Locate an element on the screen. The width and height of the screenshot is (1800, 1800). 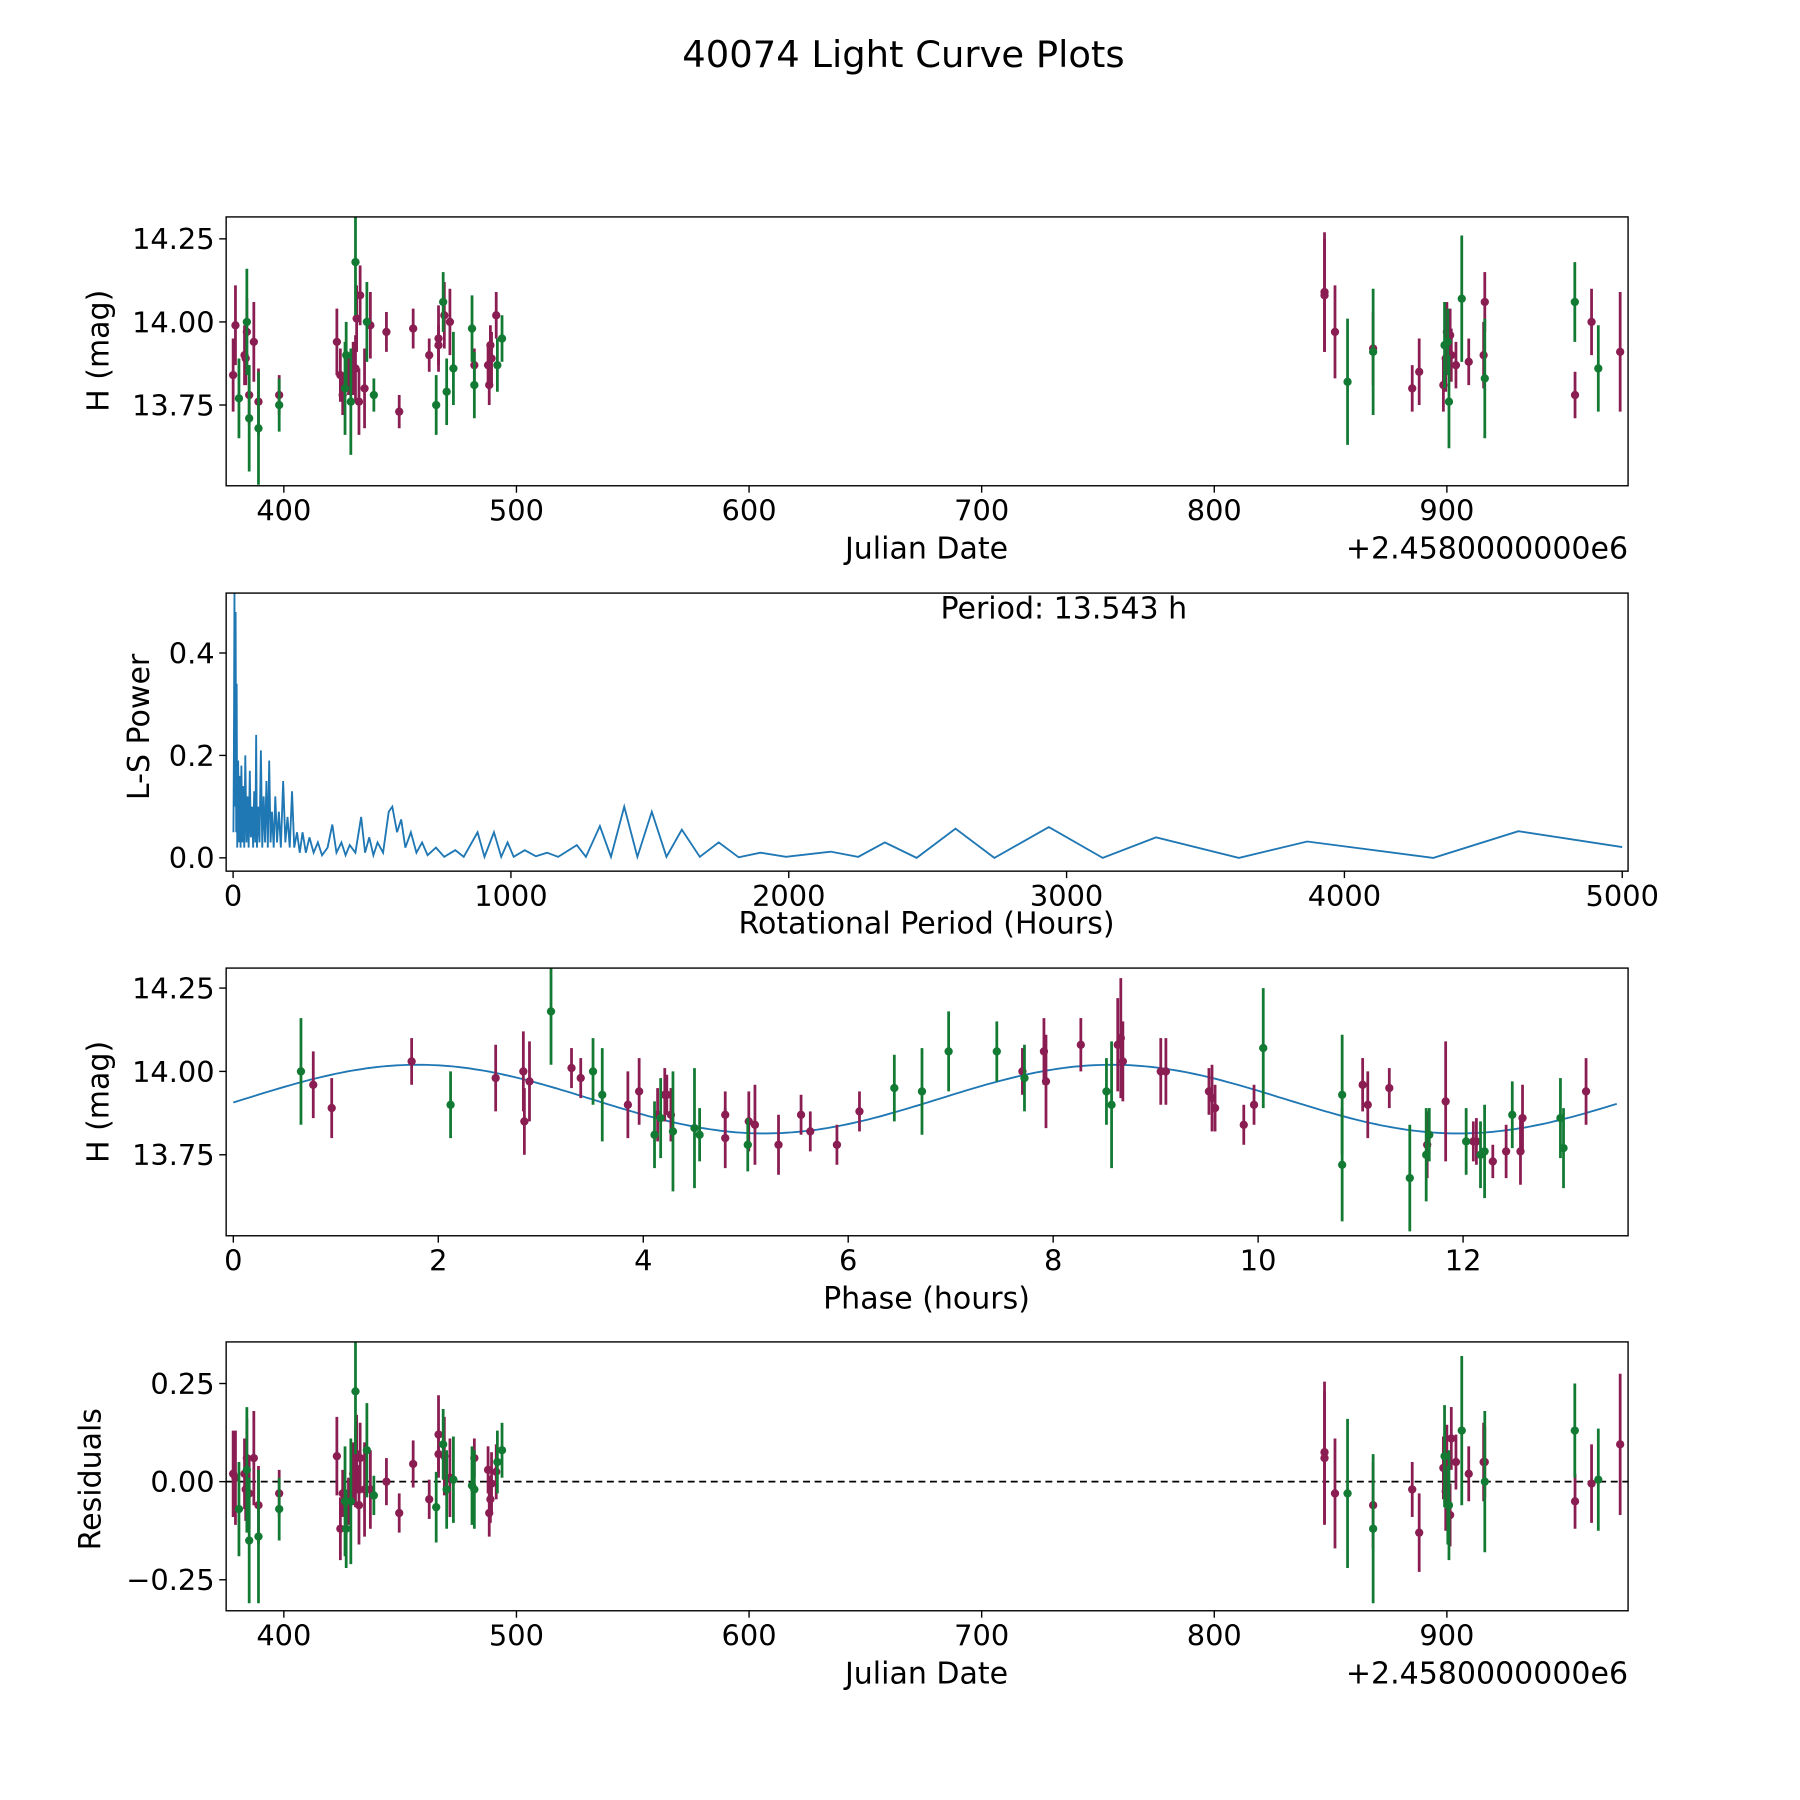
x-tick-label: 700 is located at coordinates (981, 510).